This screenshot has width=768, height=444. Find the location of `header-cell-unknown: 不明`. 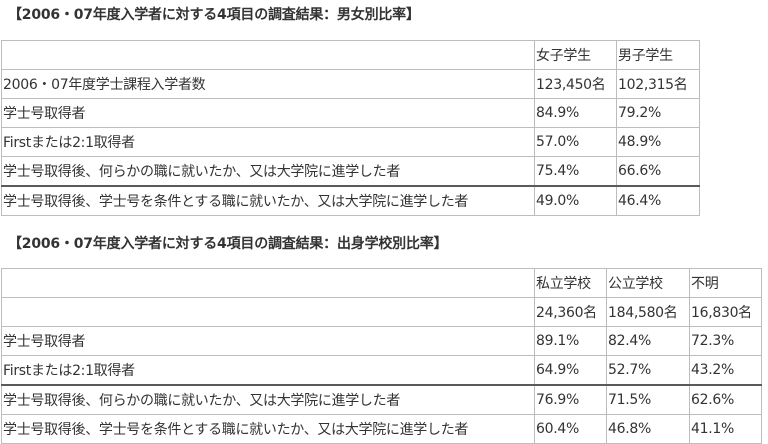

header-cell-unknown: 不明 is located at coordinates (725, 283).